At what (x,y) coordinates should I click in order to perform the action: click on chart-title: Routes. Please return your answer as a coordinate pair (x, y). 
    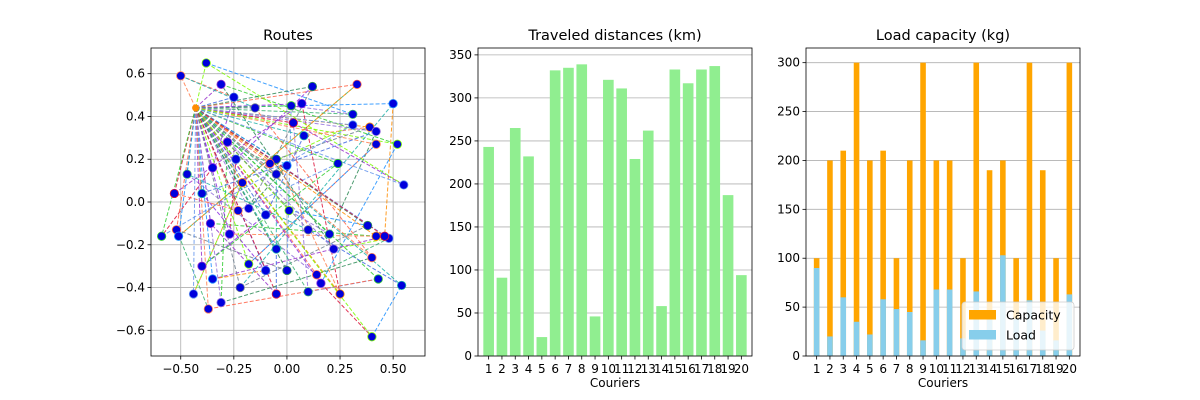
    Looking at the image, I should click on (288, 36).